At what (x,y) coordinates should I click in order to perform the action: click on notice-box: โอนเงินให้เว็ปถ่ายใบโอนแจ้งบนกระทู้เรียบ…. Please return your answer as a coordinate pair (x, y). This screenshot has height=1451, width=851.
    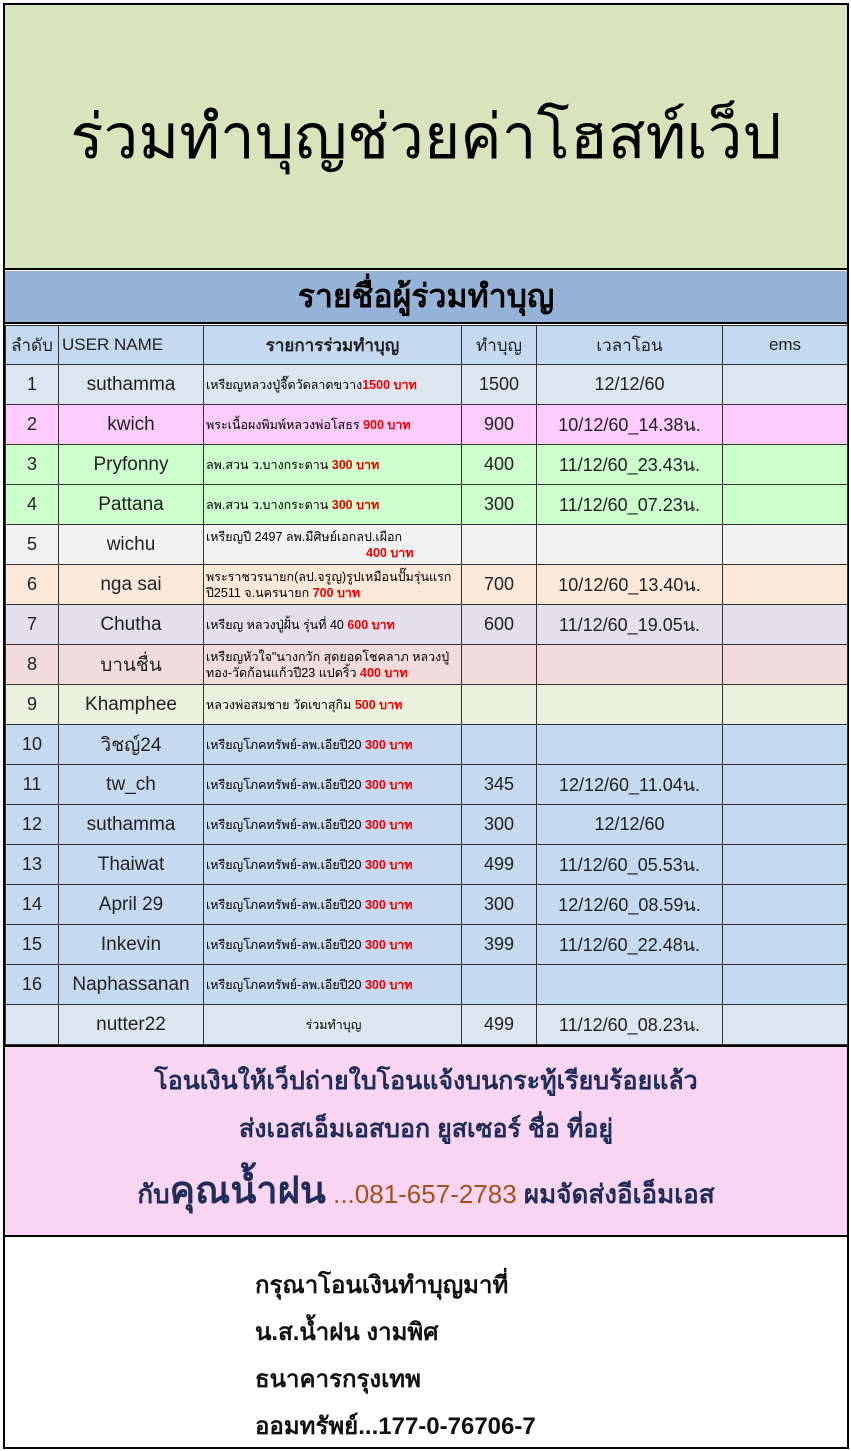
    Looking at the image, I should click on (426, 1141).